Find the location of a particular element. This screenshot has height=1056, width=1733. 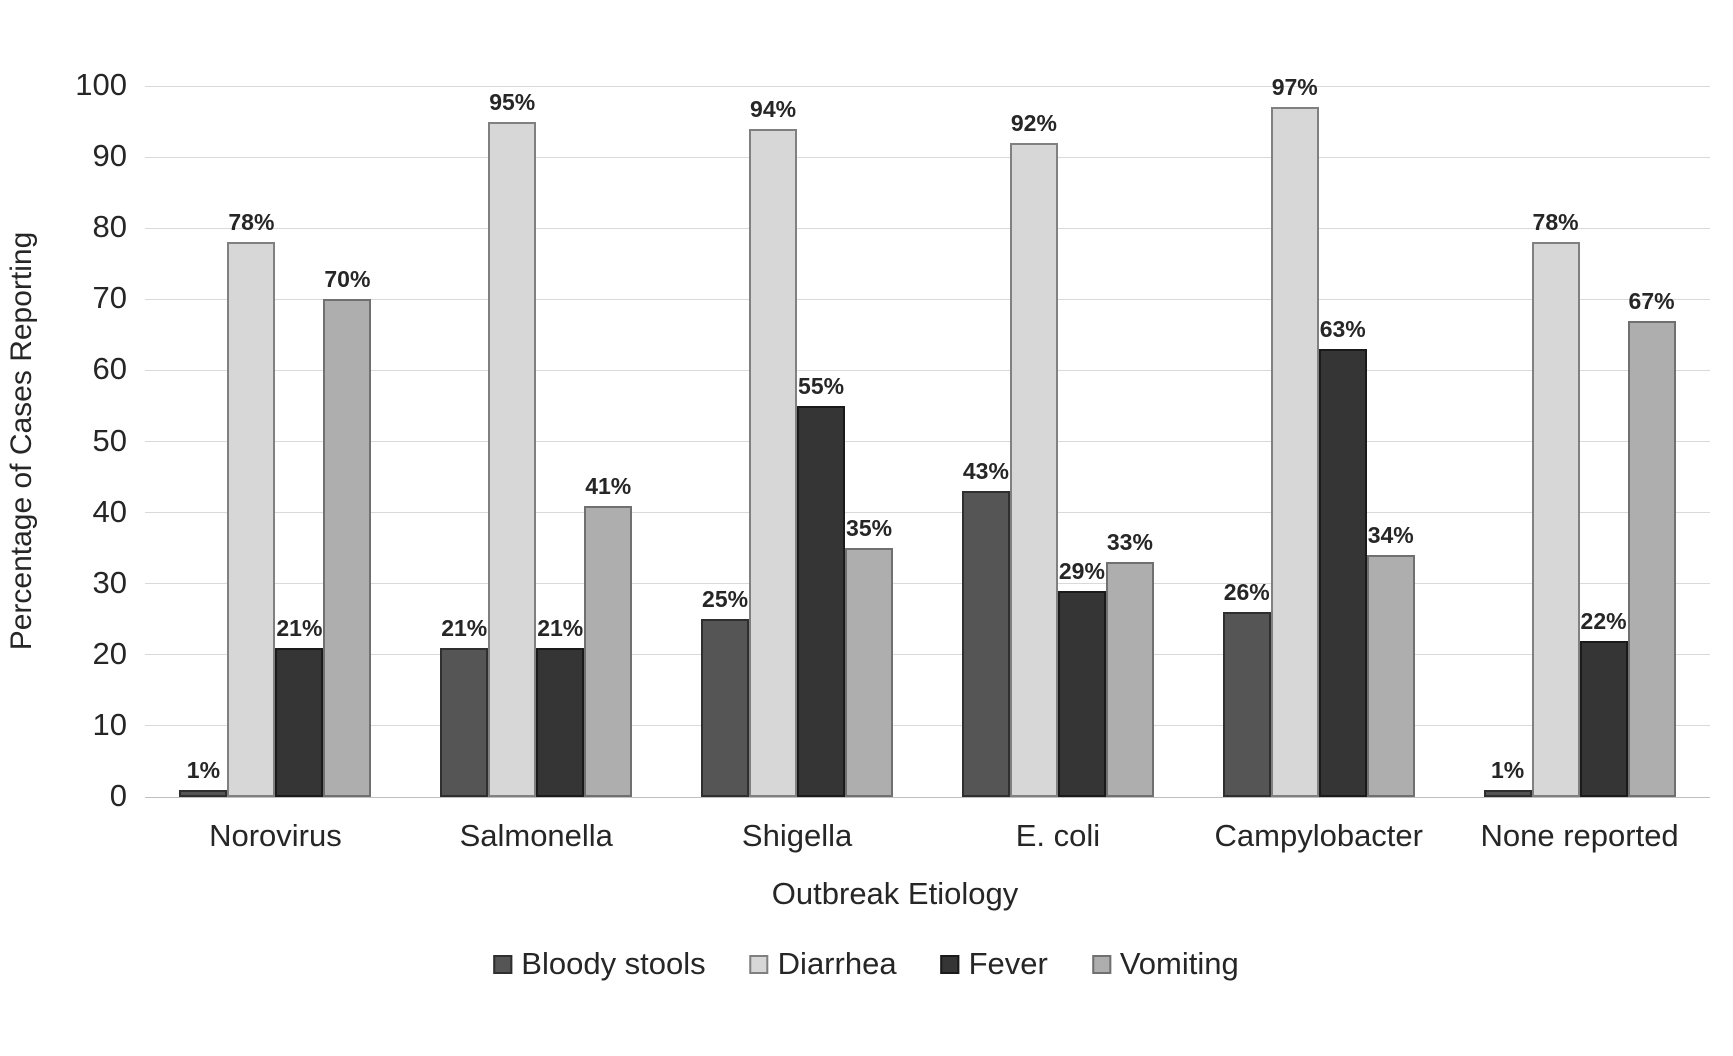

category-label-shigella: Shigella is located at coordinates (797, 835).